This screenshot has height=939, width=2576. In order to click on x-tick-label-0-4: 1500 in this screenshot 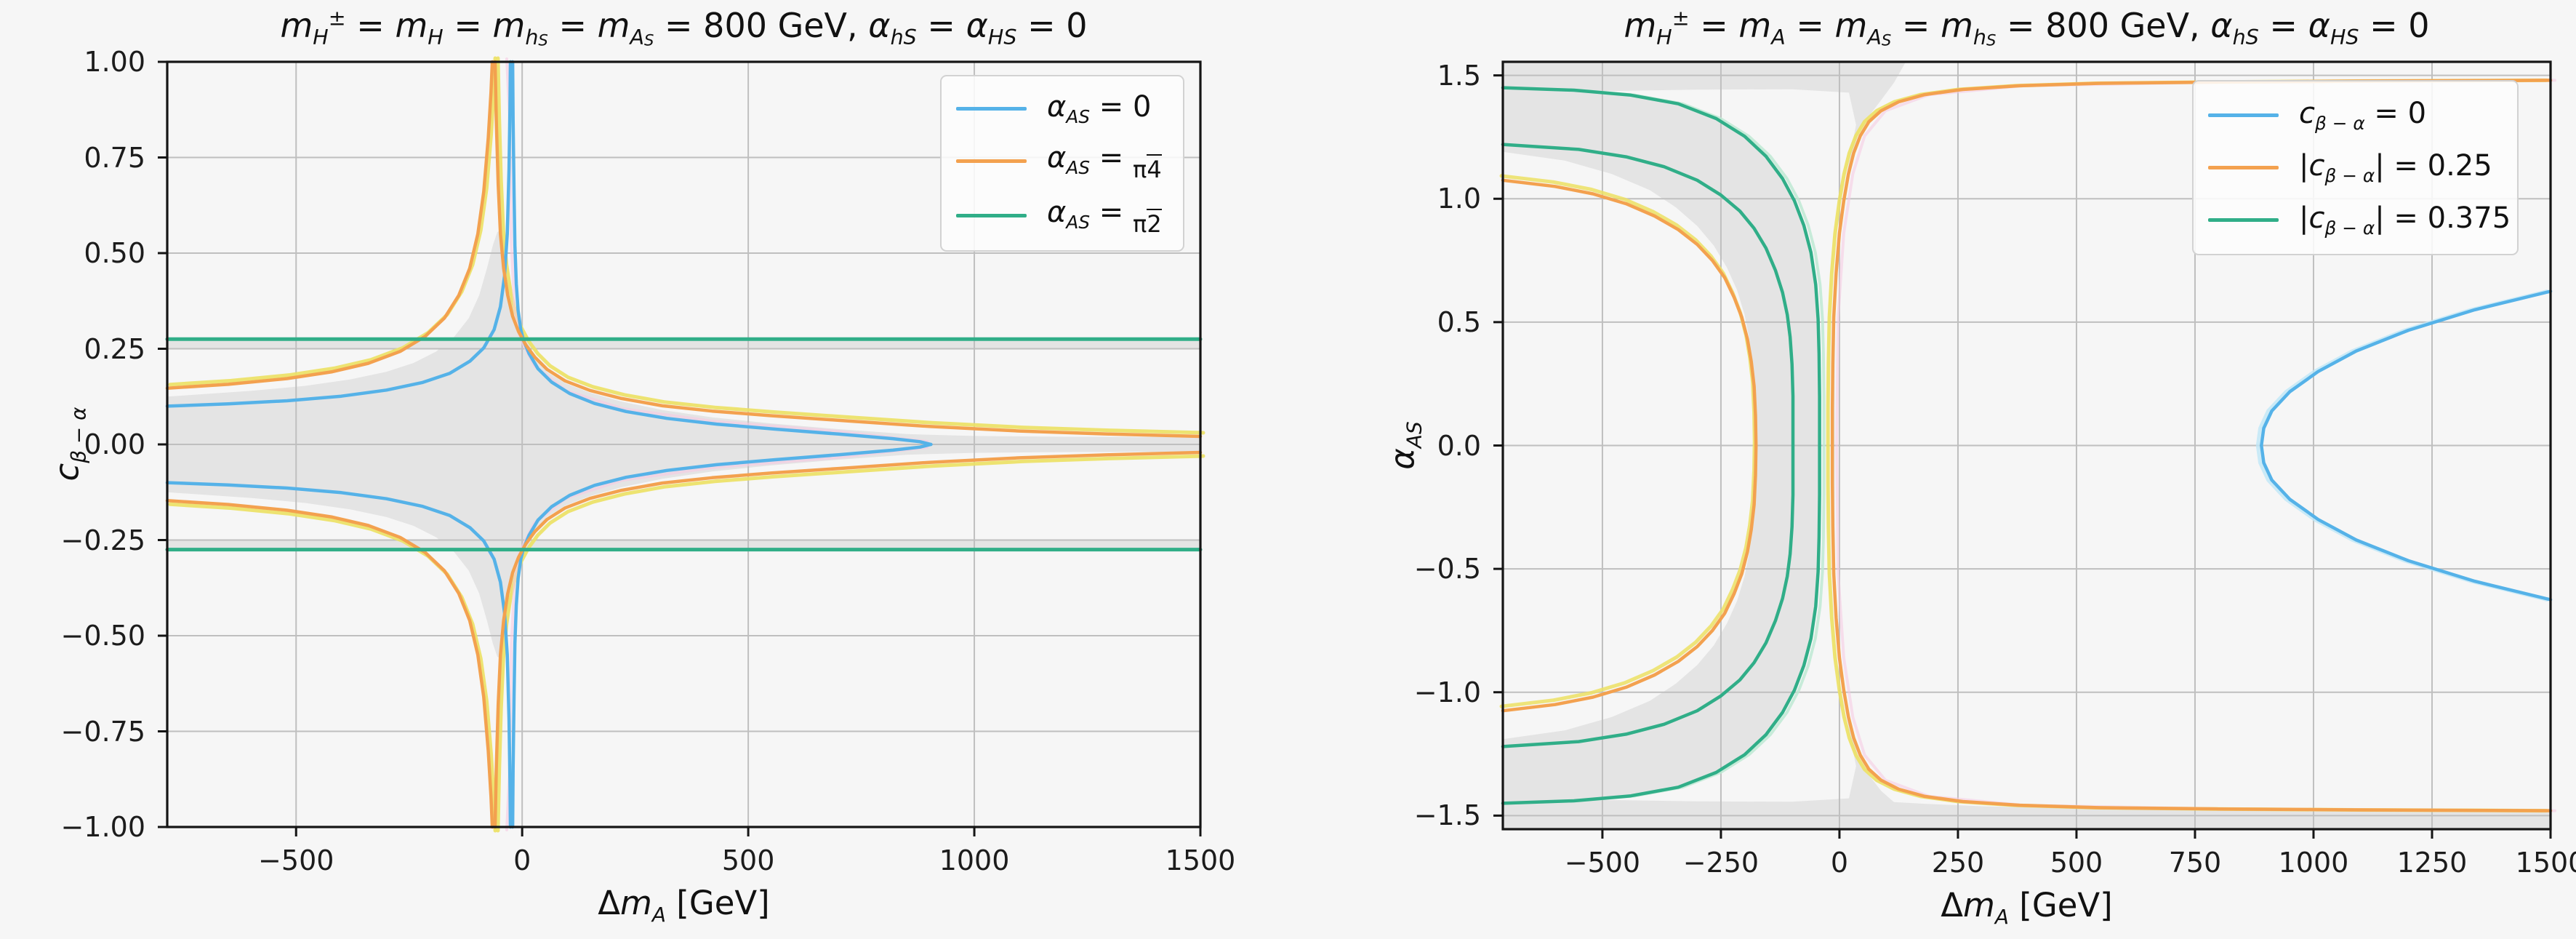, I will do `click(1200, 860)`.